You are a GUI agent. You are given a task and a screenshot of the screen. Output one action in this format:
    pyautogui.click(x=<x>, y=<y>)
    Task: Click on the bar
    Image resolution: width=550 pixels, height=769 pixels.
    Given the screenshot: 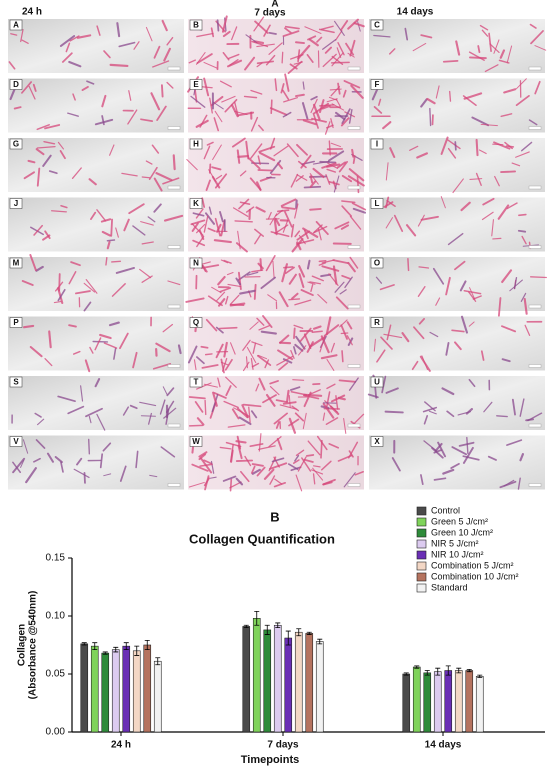 What is the action you would take?
    pyautogui.click(x=147, y=688)
    